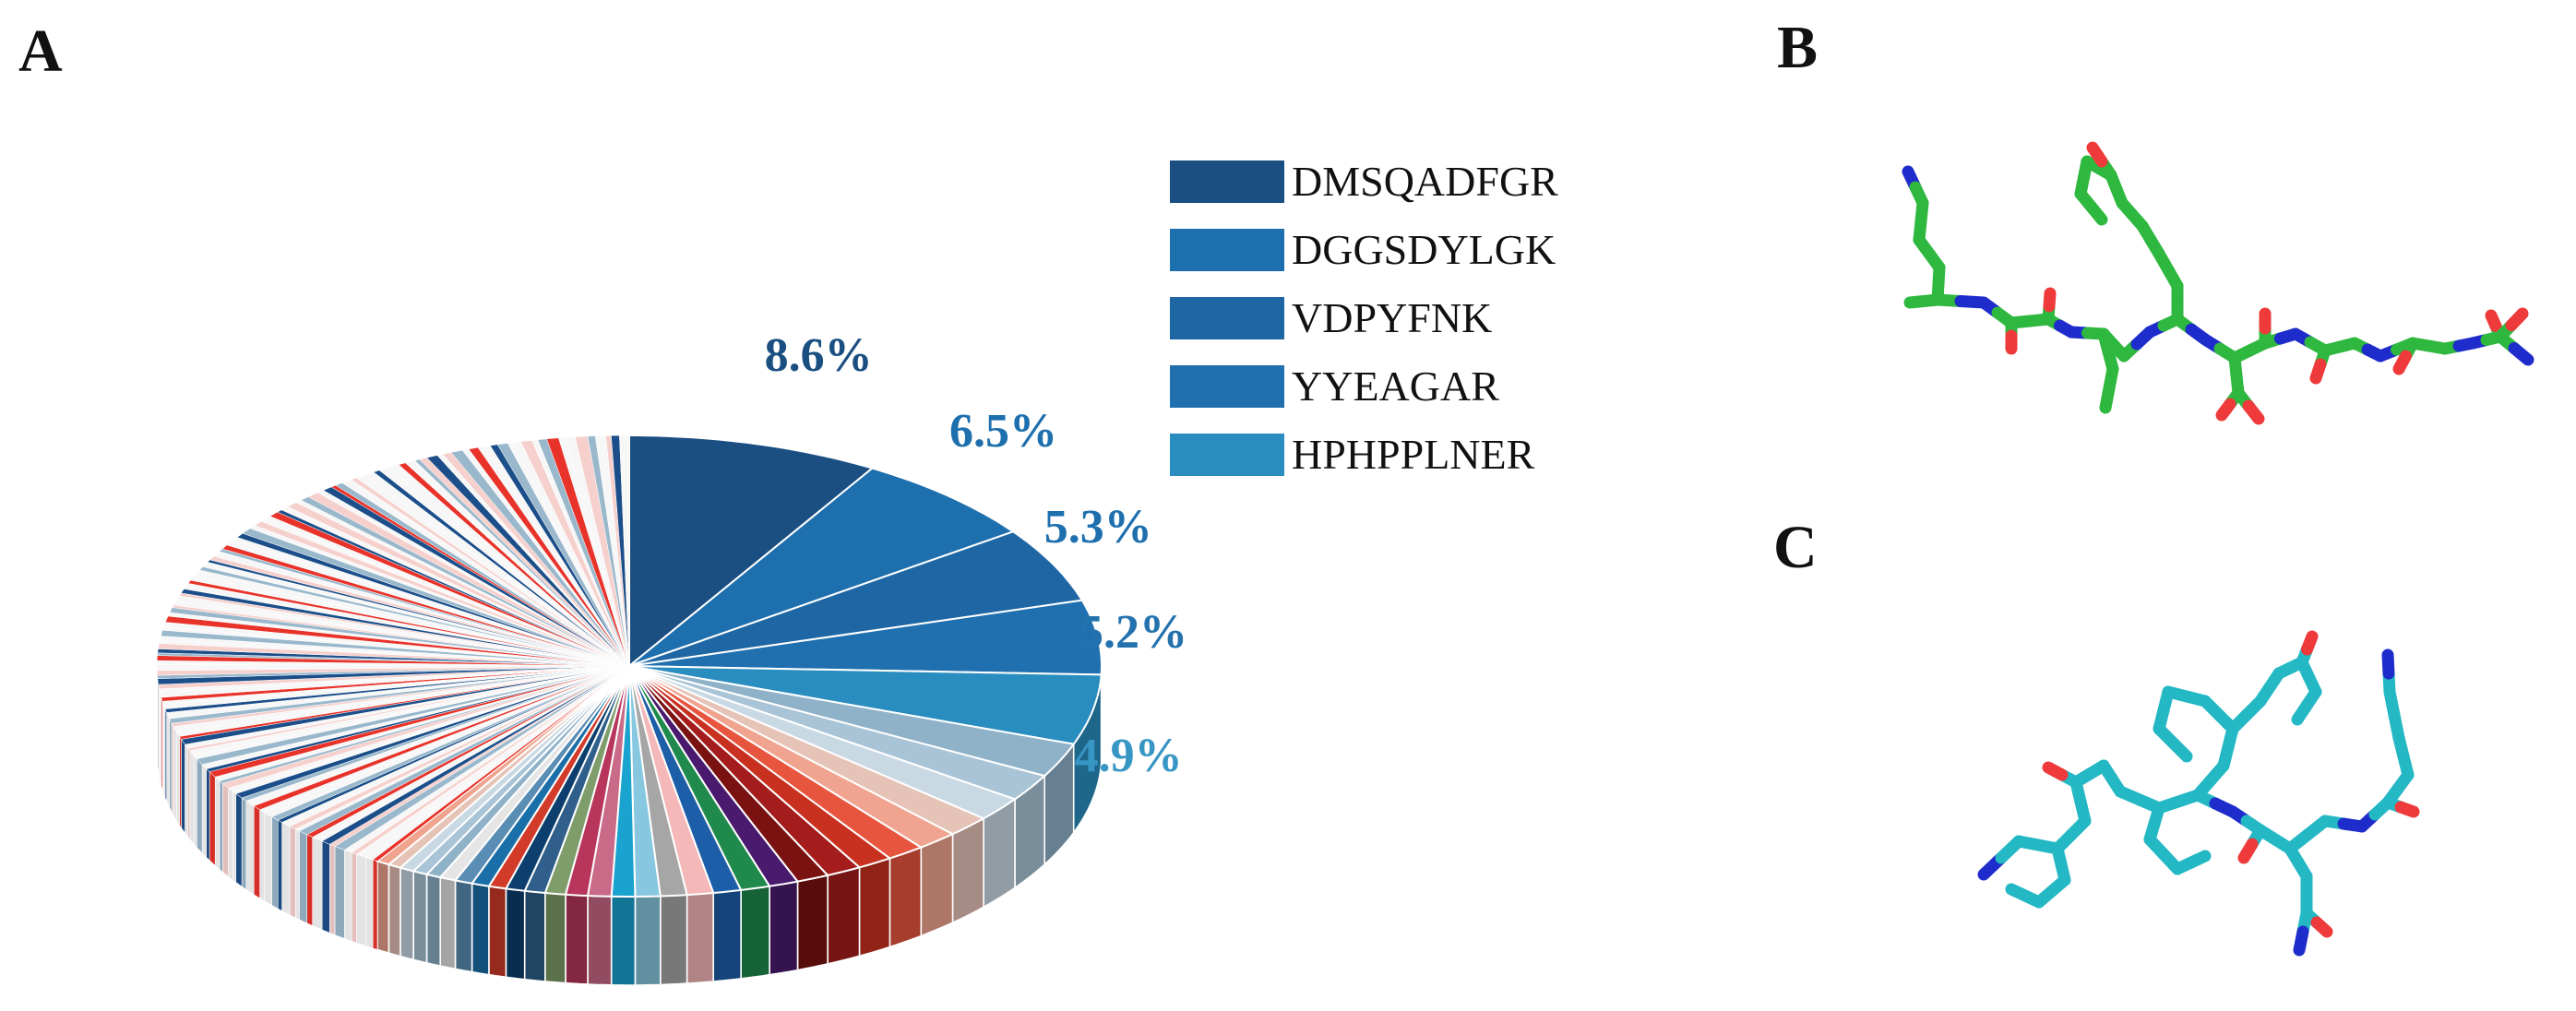  I want to click on pie-slice-dggsdylgk, so click(822, 567).